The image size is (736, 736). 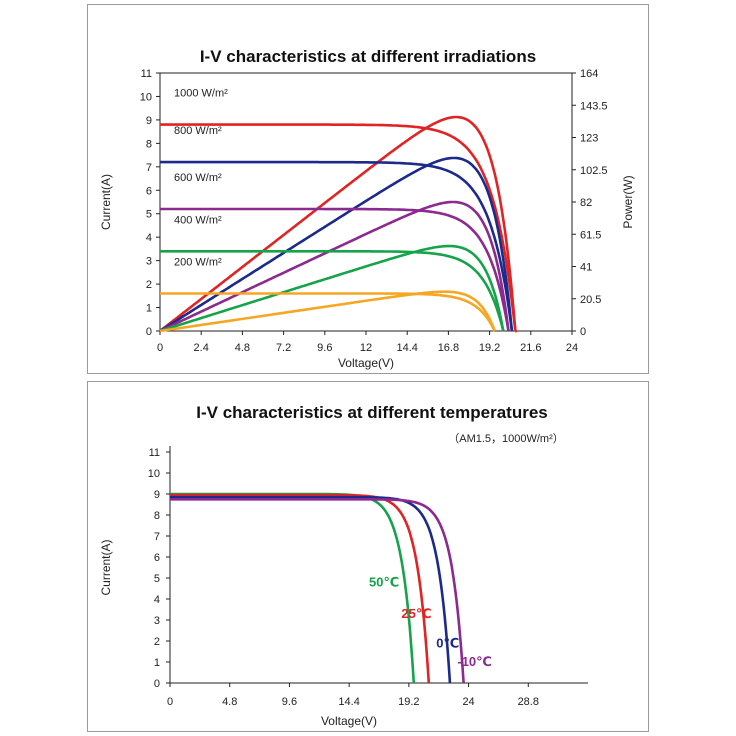 What do you see at coordinates (583, 332) in the screenshot?
I see `y2-tick-label: 0` at bounding box center [583, 332].